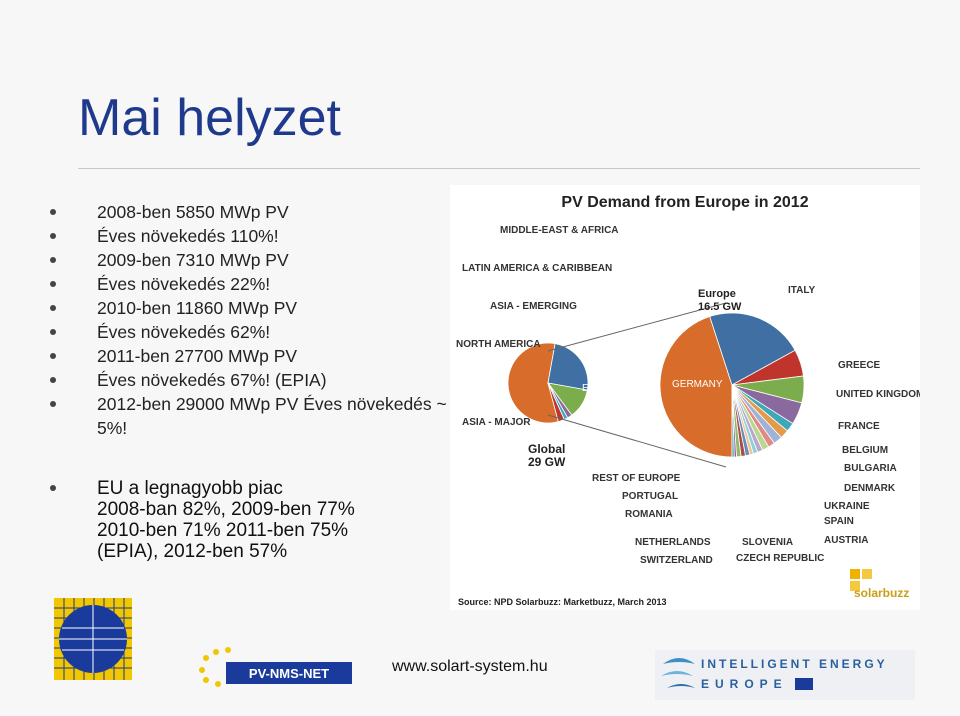  Describe the element at coordinates (752, 349) in the screenshot. I see `pie-slice-italy` at that location.